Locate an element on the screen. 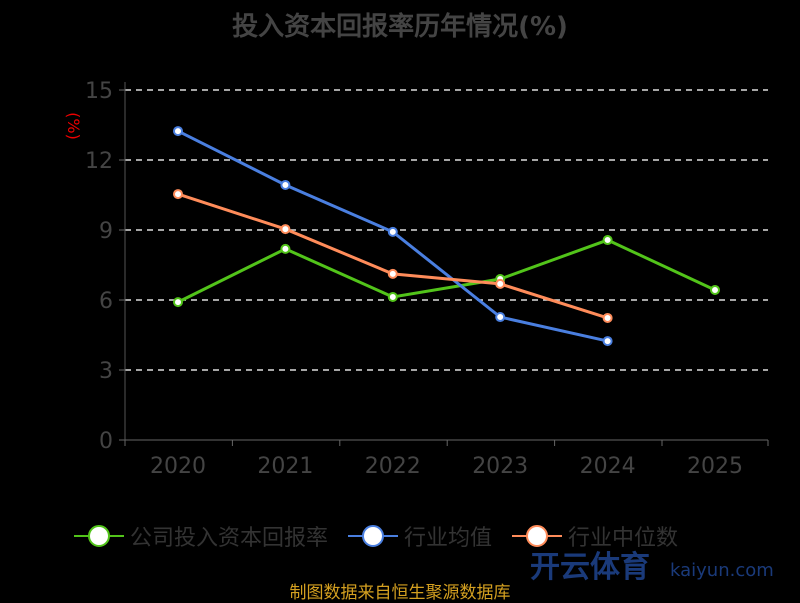 The width and height of the screenshot is (800, 603). watermark-url: kaiyun.com is located at coordinates (722, 570).